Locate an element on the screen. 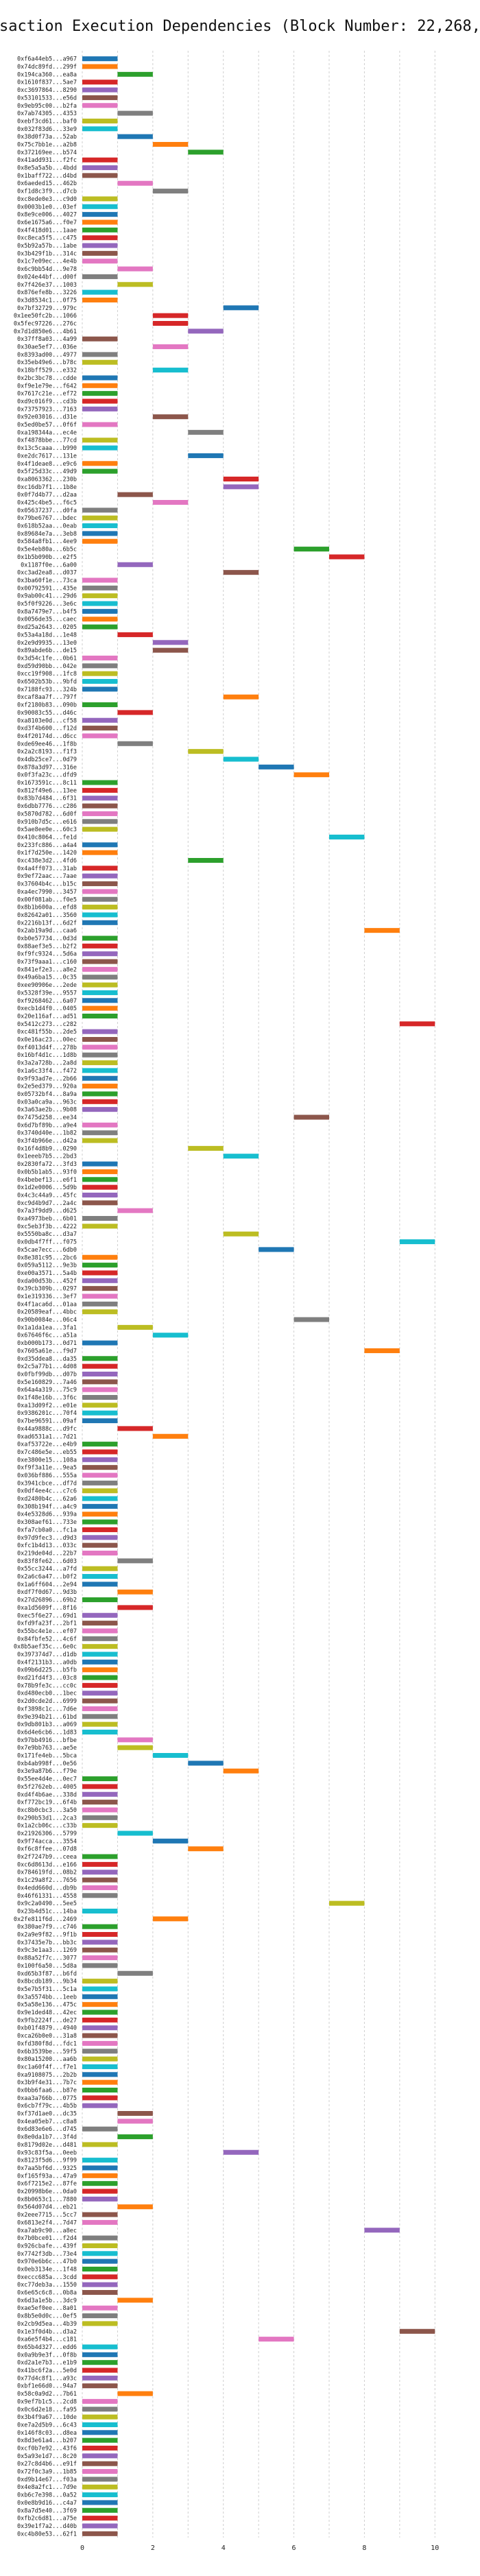 This screenshot has height=2576, width=480. tx-hash-label: 0x80a15200...aa6b is located at coordinates (47, 2059).